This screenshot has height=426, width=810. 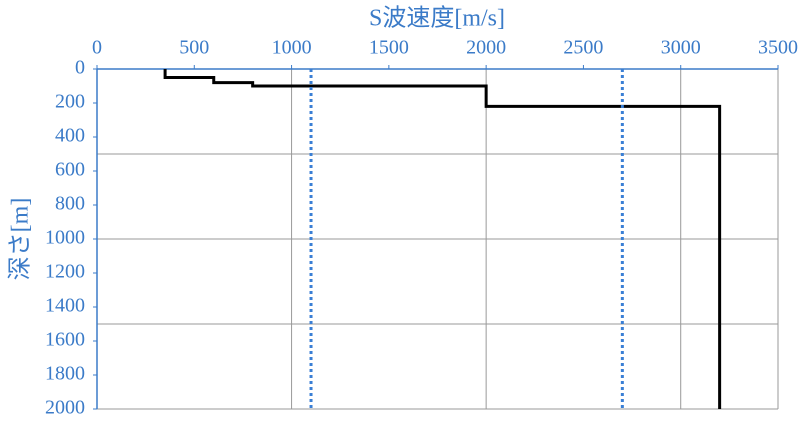 What do you see at coordinates (65, 340) in the screenshot?
I see `y-tick-label: 1600` at bounding box center [65, 340].